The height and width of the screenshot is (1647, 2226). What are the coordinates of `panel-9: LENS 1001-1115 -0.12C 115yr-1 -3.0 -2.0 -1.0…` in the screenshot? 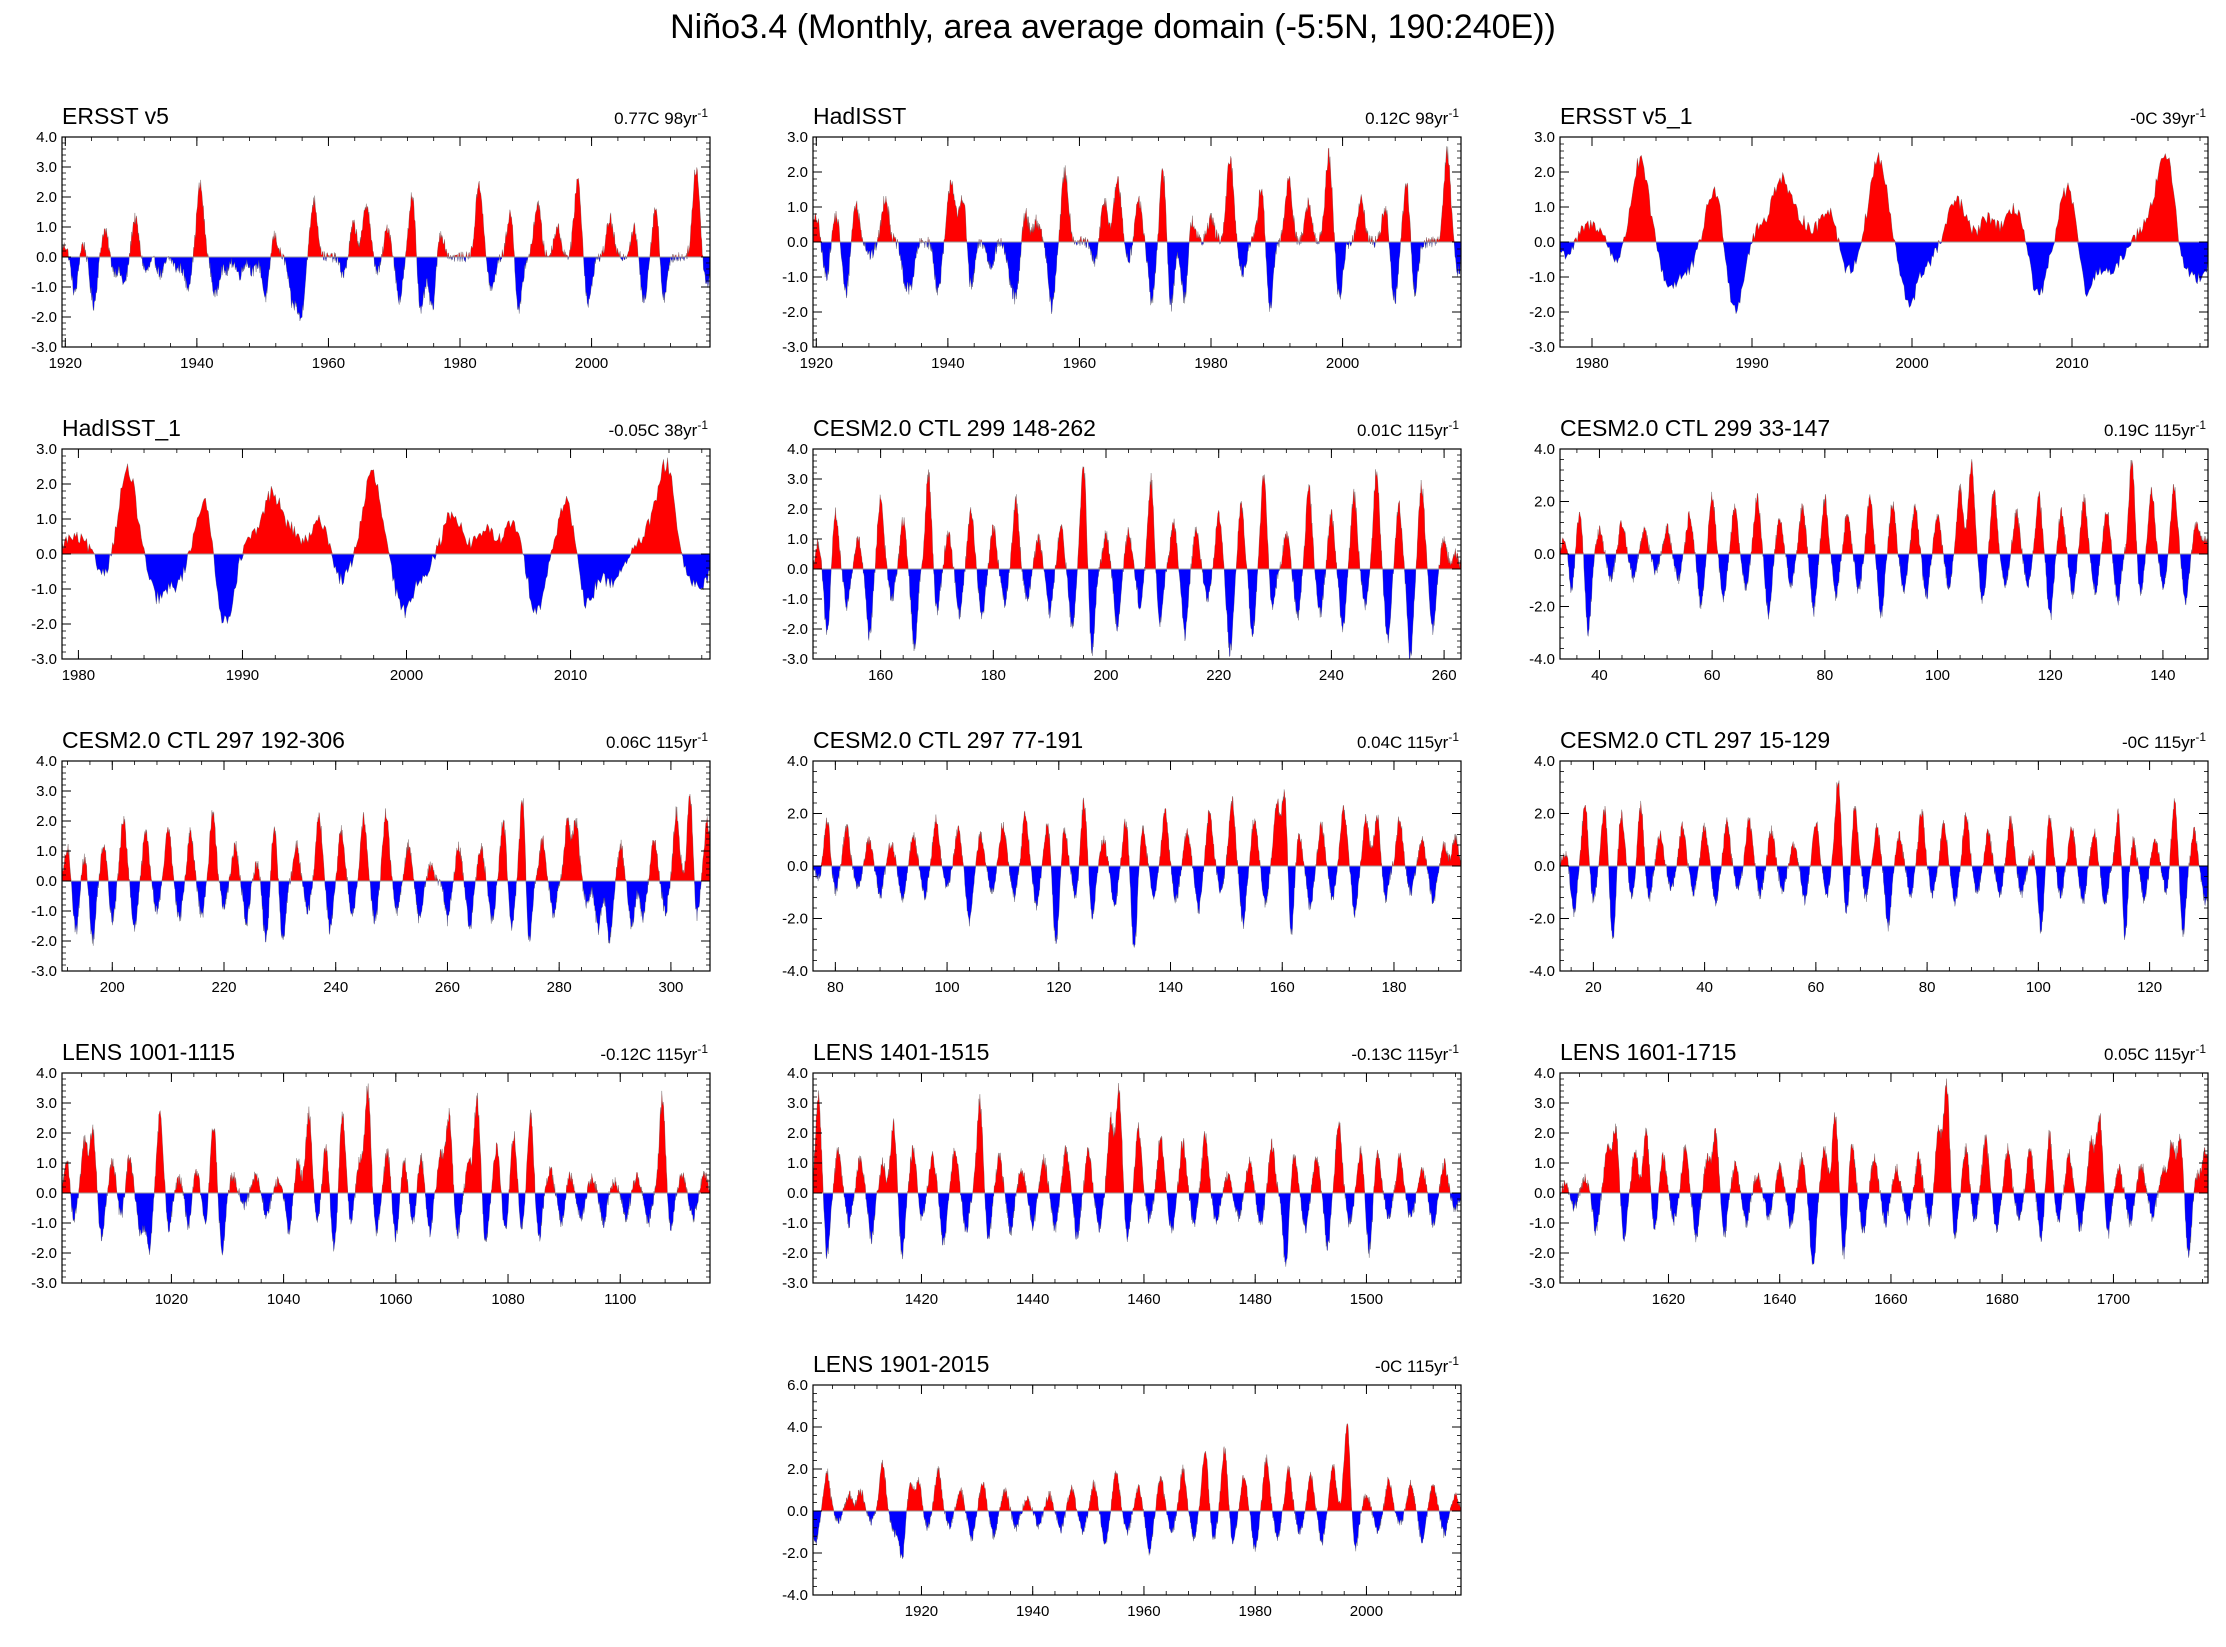 It's located at (371, 1173).